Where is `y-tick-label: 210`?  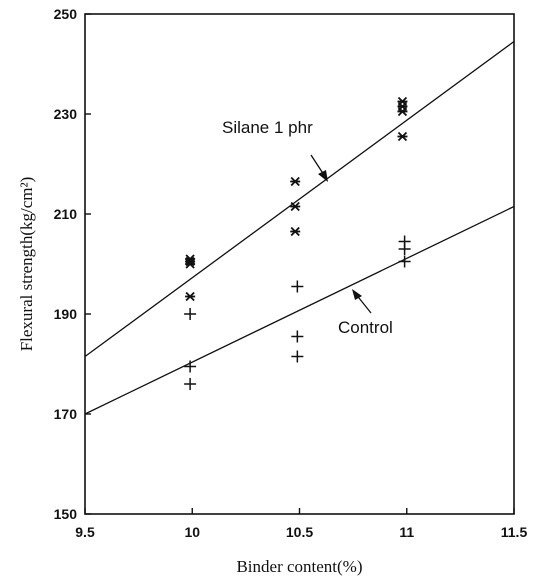
y-tick-label: 210 is located at coordinates (66, 214).